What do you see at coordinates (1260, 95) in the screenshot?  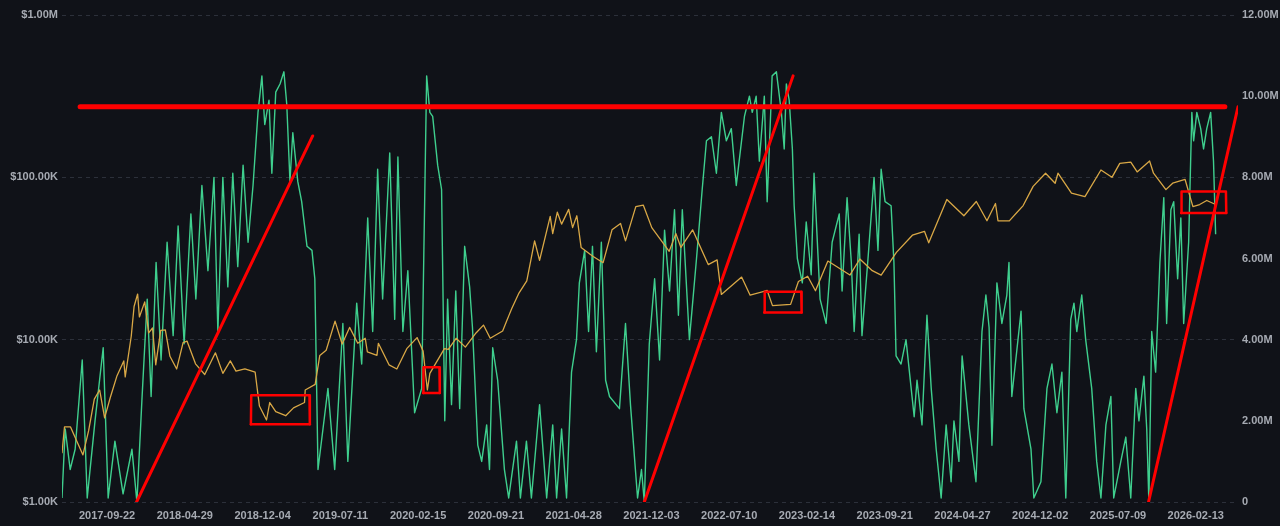 I see `y2-tick-label: 10.00M` at bounding box center [1260, 95].